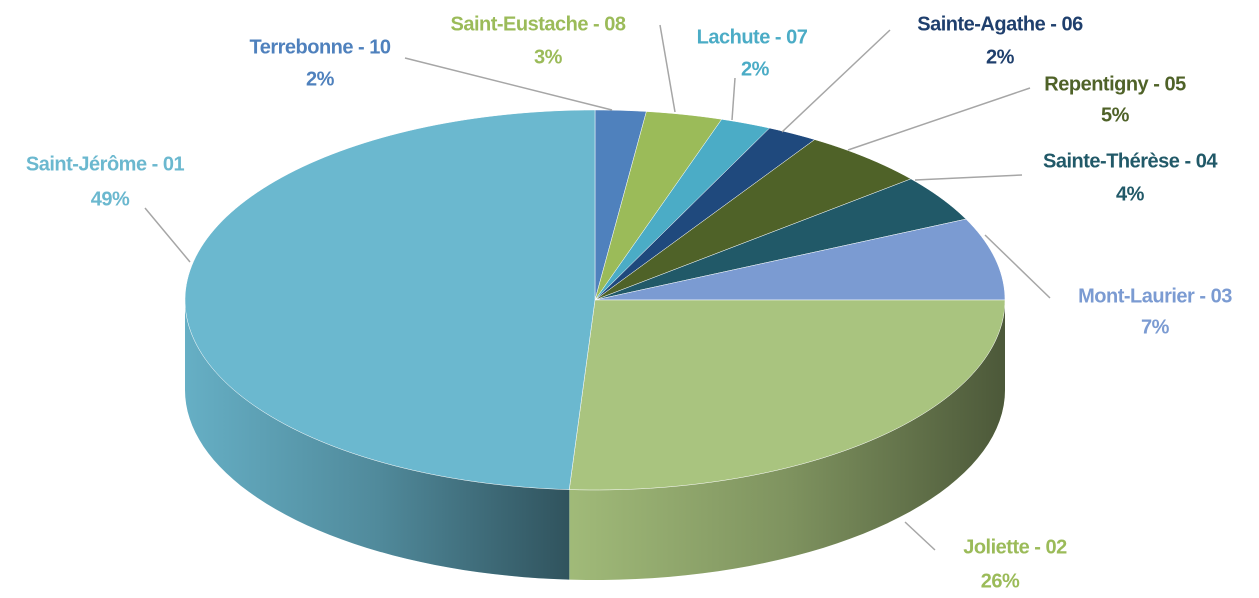  Describe the element at coordinates (1115, 115) in the screenshot. I see `slice-value-label: 5%` at that location.